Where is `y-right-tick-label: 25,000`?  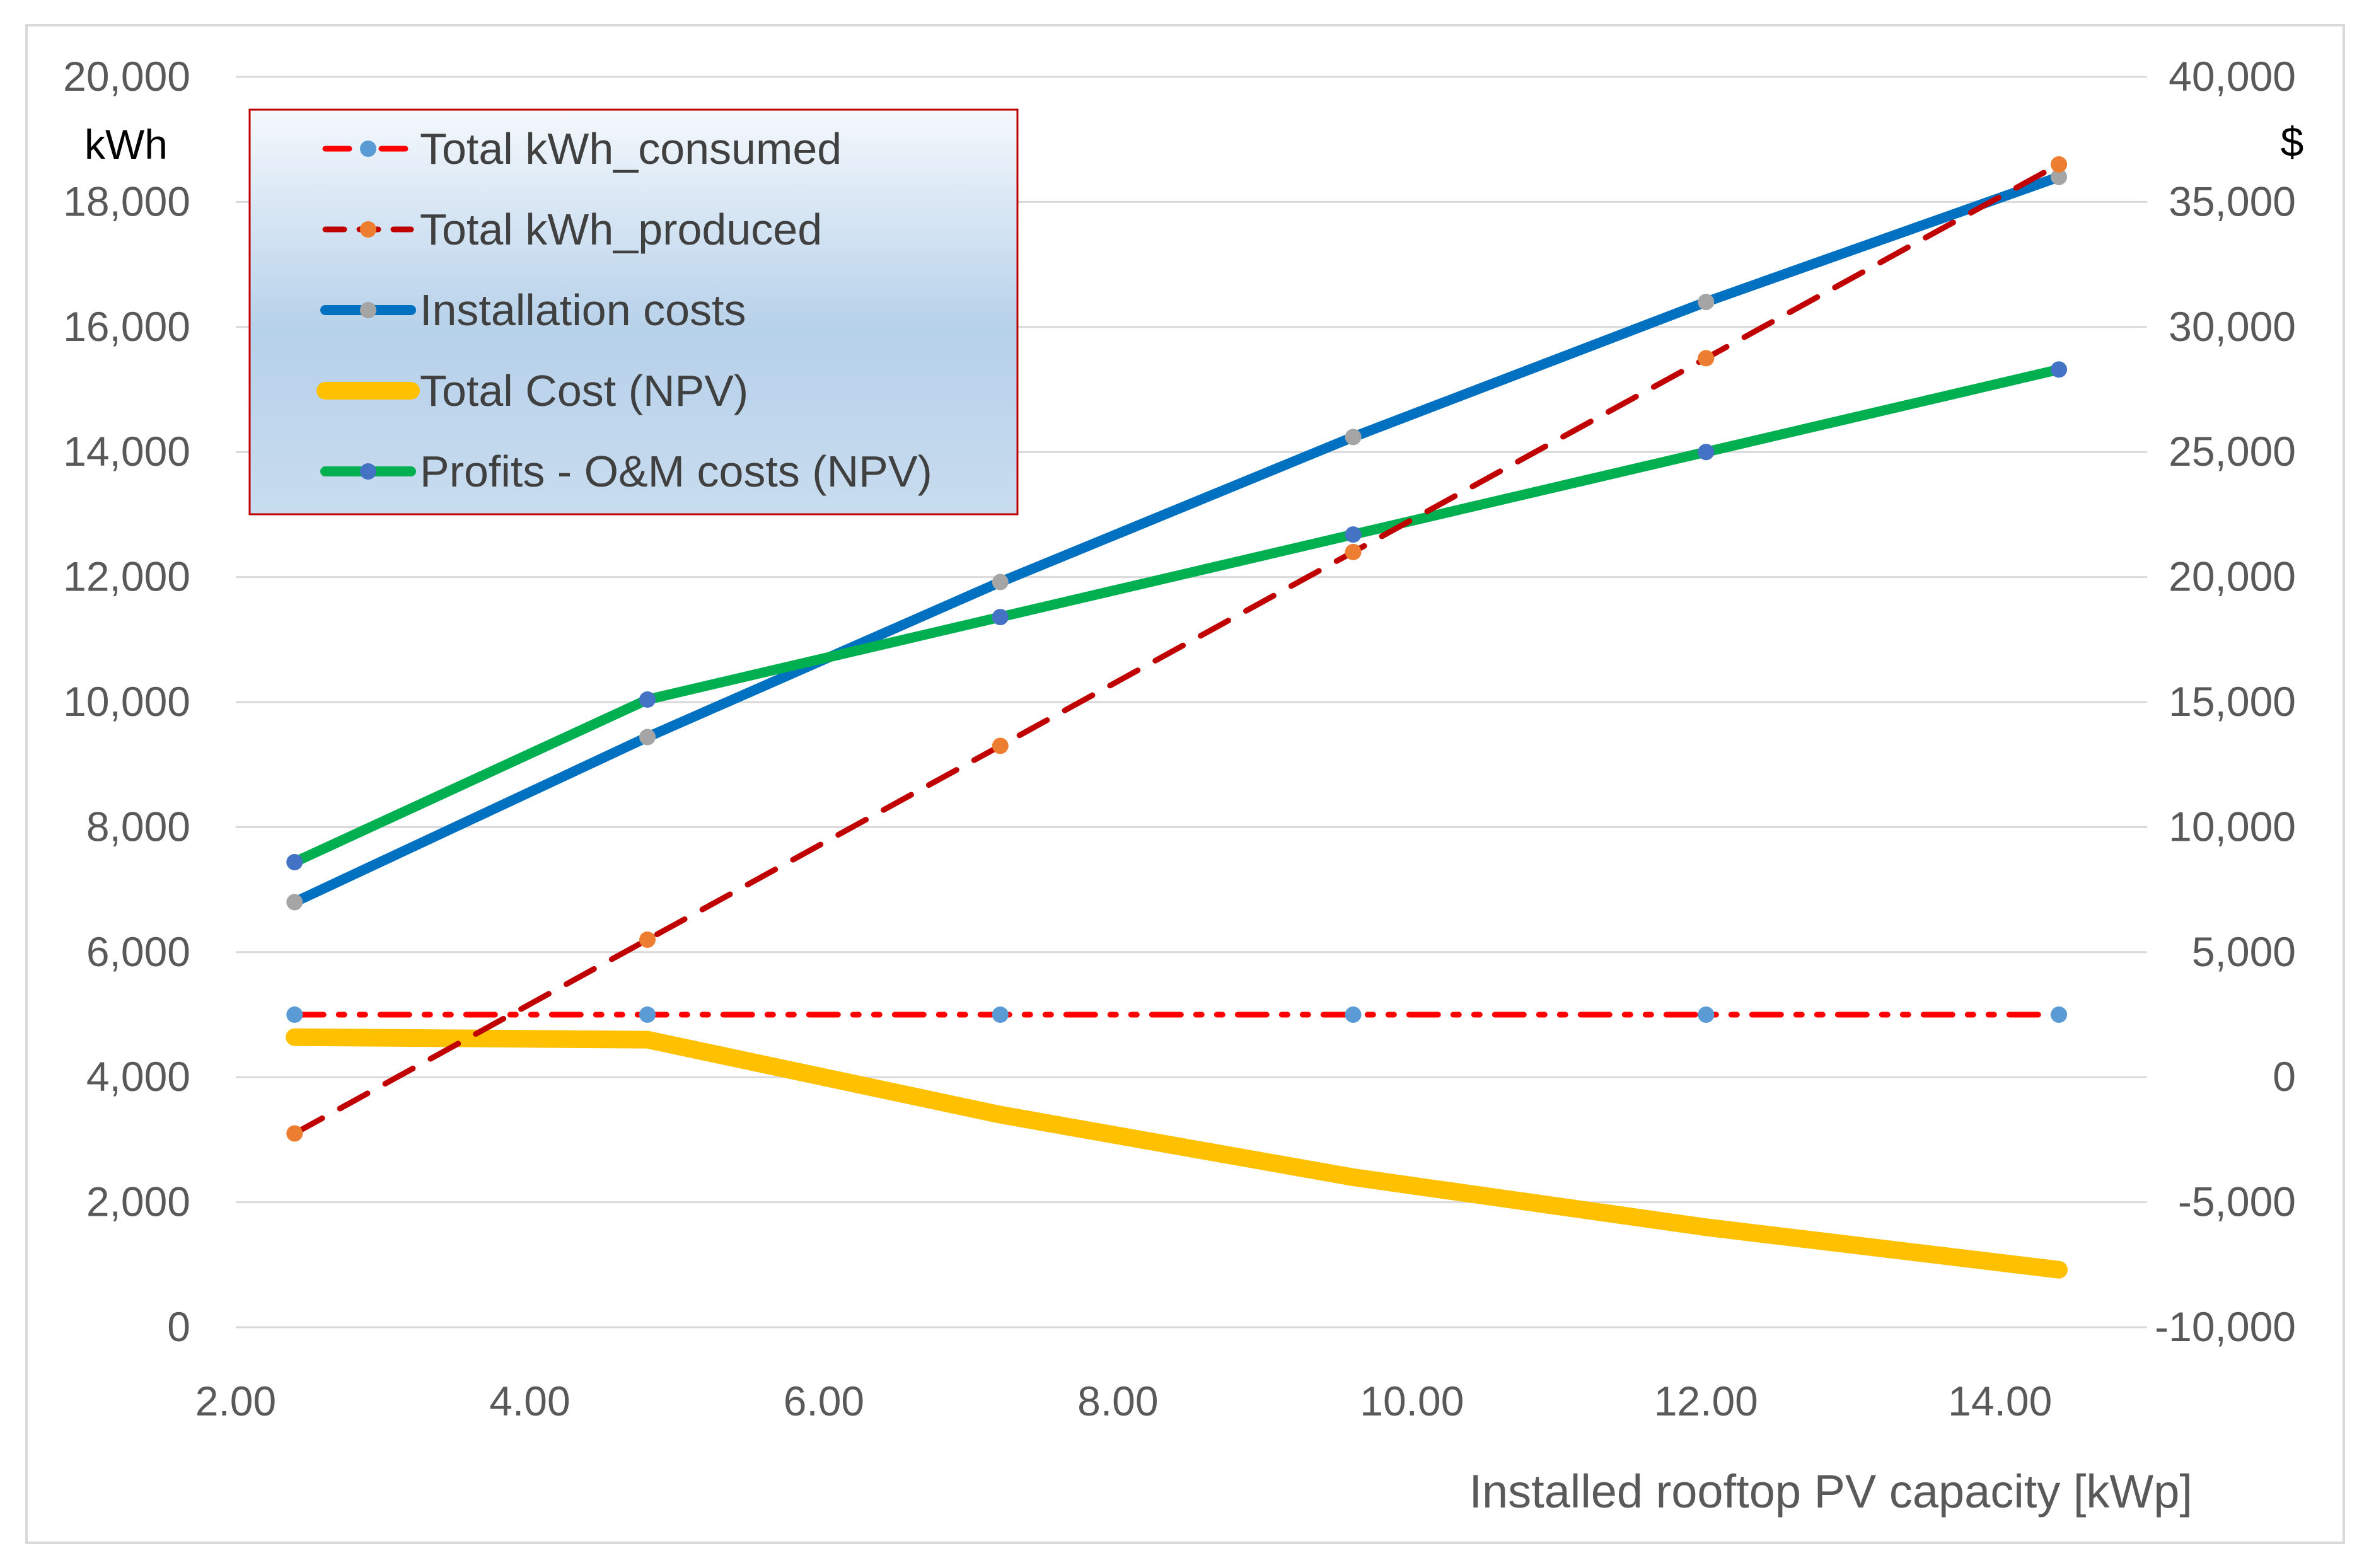
y-right-tick-label: 25,000 is located at coordinates (2232, 452).